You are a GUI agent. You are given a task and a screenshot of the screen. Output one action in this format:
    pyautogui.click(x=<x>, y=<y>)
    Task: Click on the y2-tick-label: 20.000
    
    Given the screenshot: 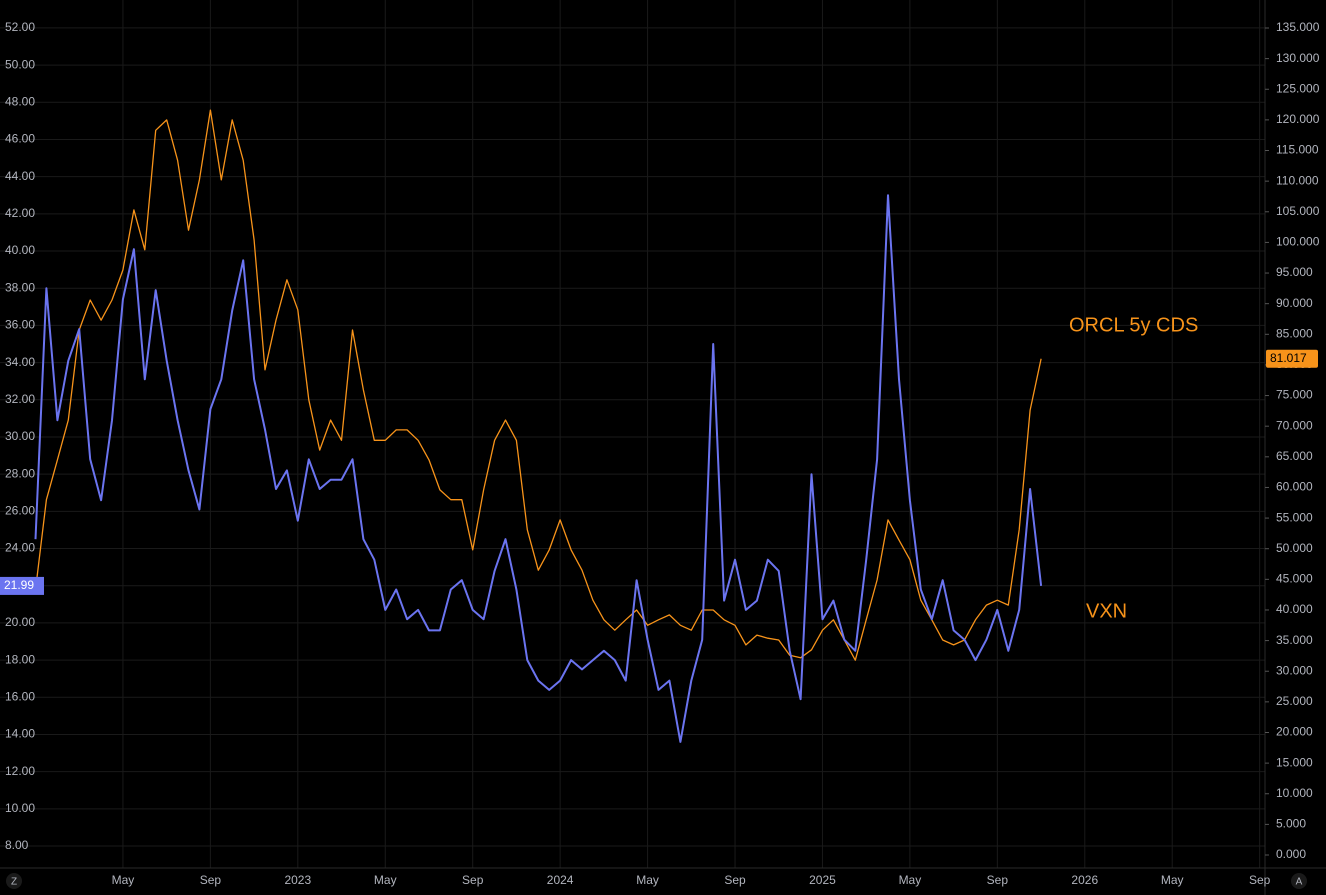 What is the action you would take?
    pyautogui.click(x=1294, y=732)
    